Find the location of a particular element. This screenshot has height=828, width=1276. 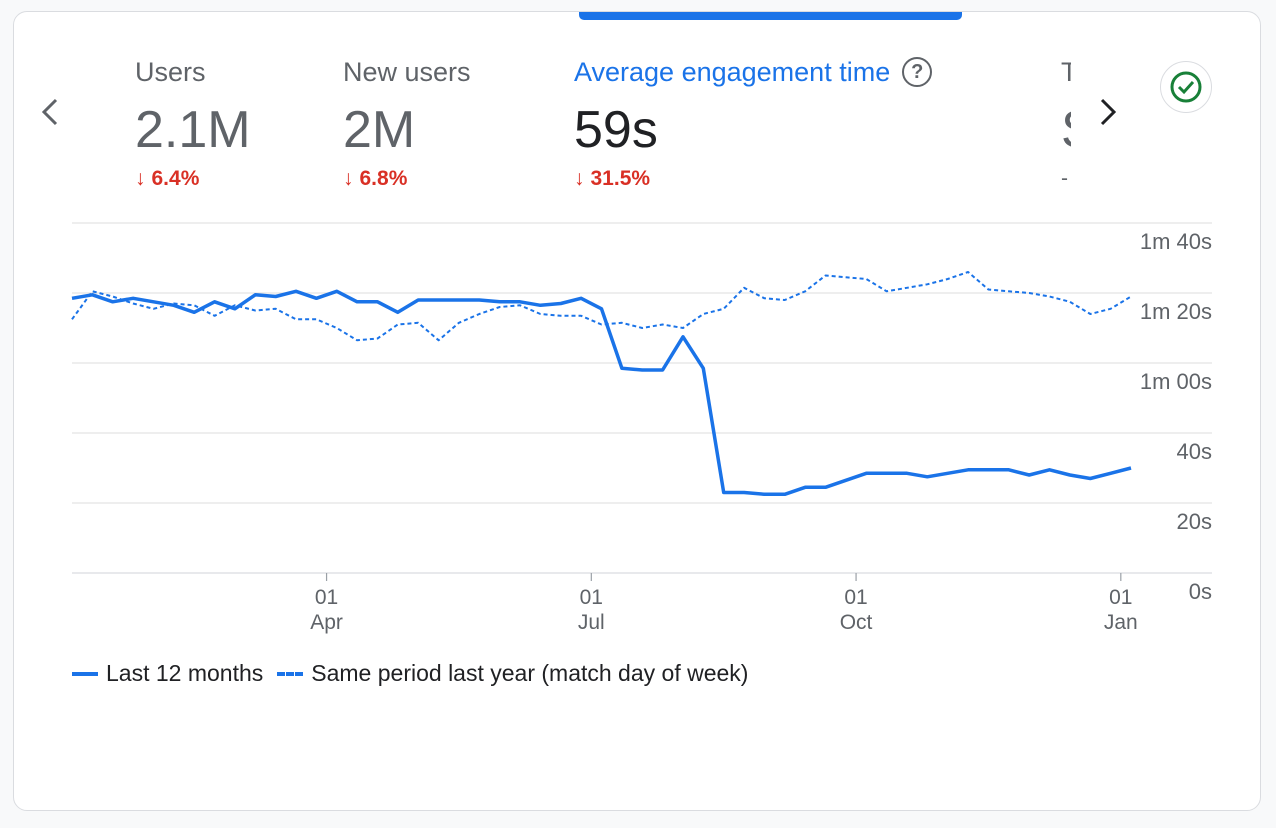

metric-new-users: New users 2M ↓ 6.8% is located at coordinates (407, 123).